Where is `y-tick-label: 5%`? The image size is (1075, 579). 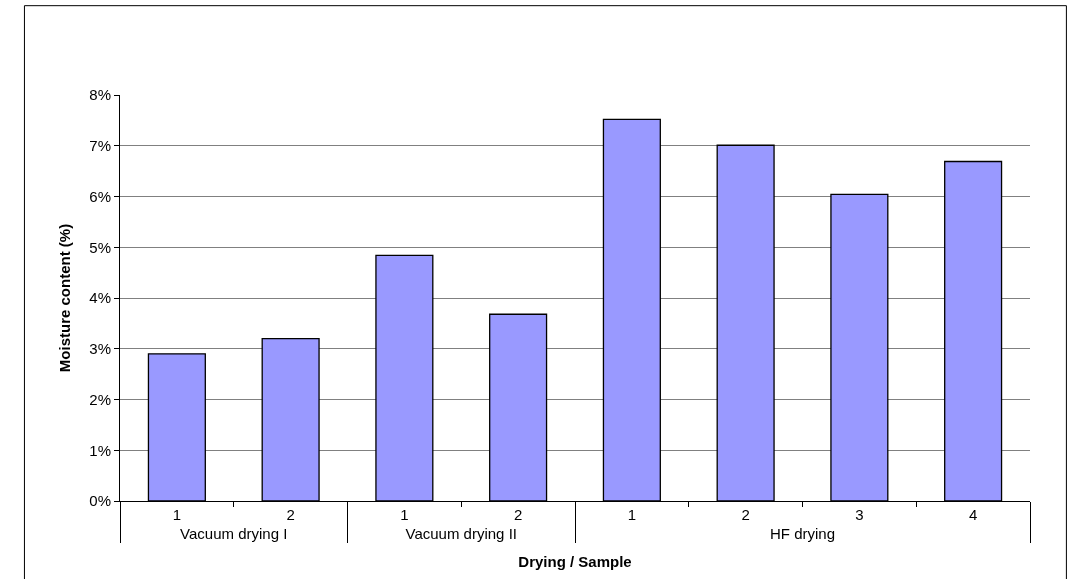 y-tick-label: 5% is located at coordinates (100, 247).